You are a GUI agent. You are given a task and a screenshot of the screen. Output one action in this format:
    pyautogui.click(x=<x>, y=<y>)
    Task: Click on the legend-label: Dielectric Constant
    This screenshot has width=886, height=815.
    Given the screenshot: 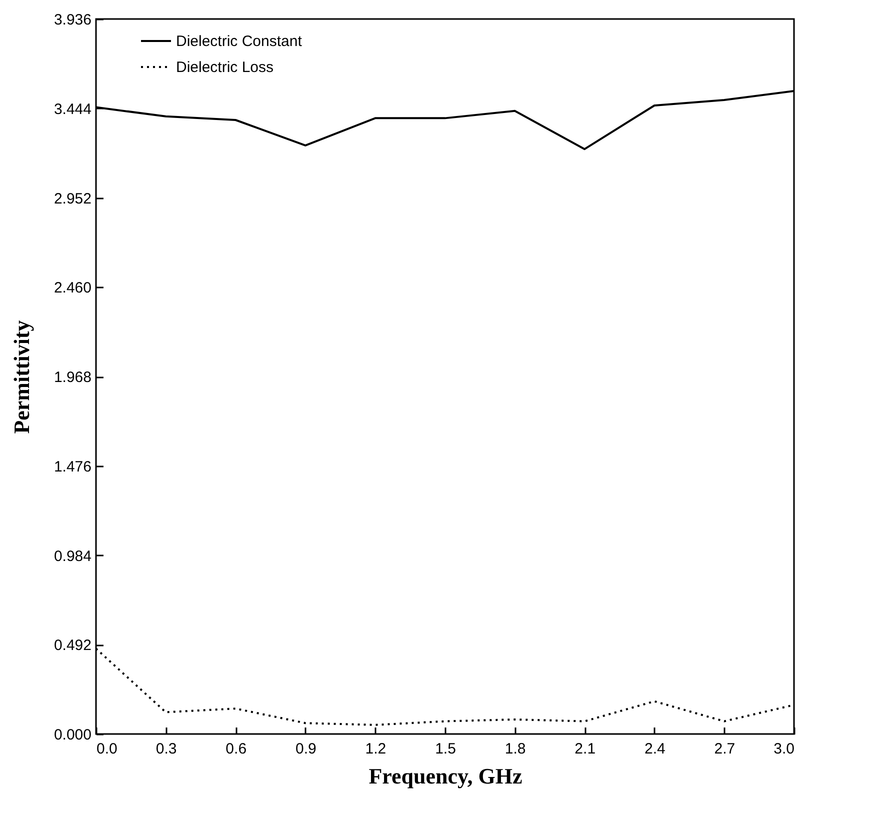 What is the action you would take?
    pyautogui.click(x=239, y=41)
    